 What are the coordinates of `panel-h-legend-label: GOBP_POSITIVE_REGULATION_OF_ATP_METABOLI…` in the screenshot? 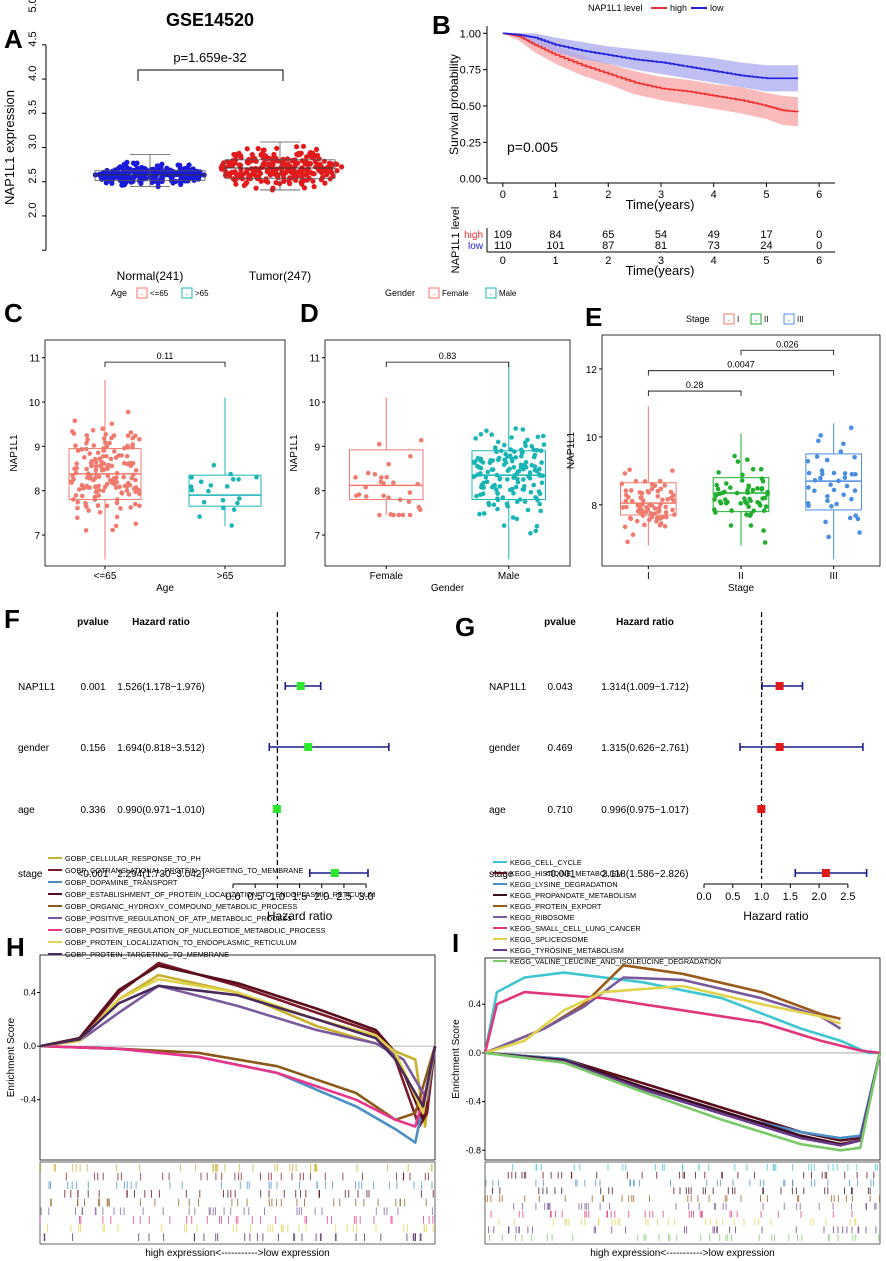 It's located at (178, 918).